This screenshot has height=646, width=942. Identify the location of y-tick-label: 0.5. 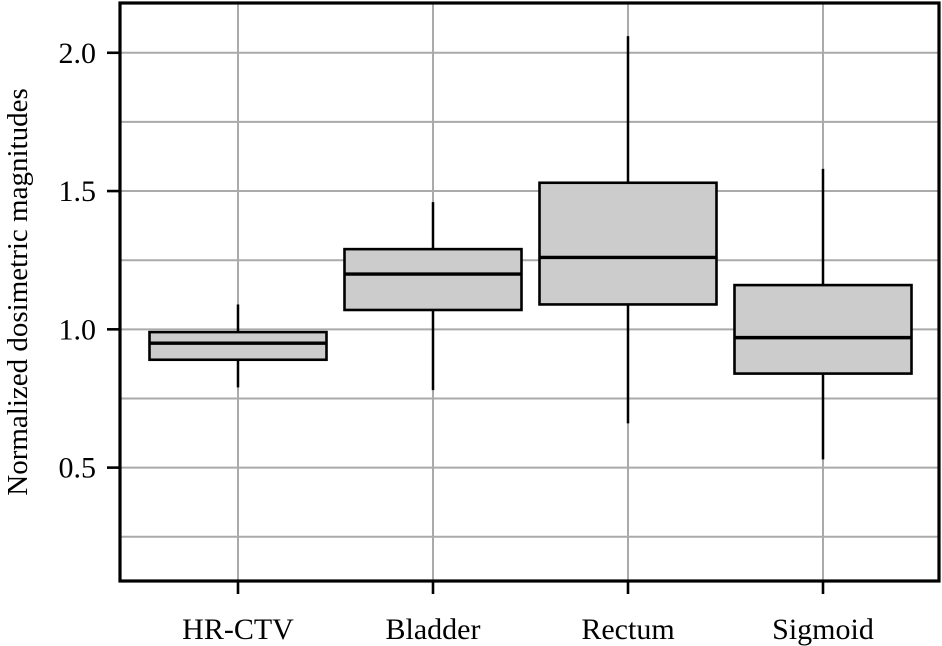
(78, 468).